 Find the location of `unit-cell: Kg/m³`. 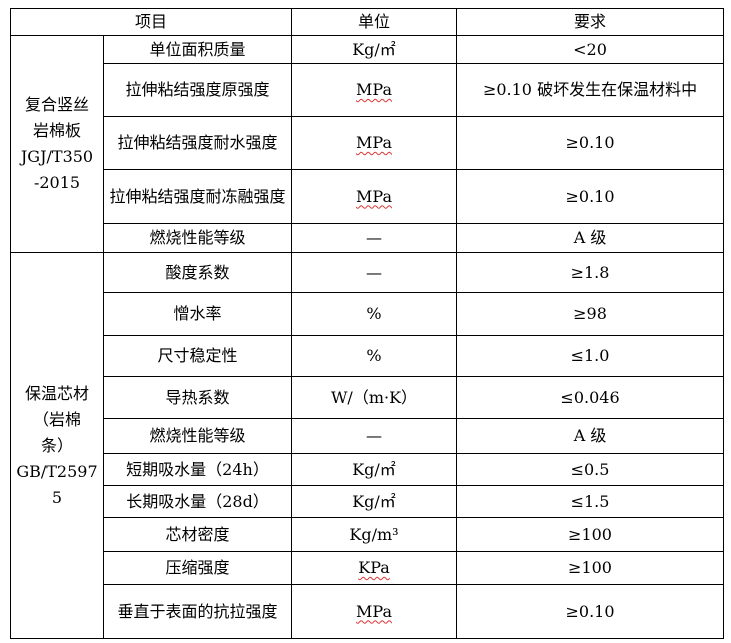

unit-cell: Kg/m³ is located at coordinates (374, 534).